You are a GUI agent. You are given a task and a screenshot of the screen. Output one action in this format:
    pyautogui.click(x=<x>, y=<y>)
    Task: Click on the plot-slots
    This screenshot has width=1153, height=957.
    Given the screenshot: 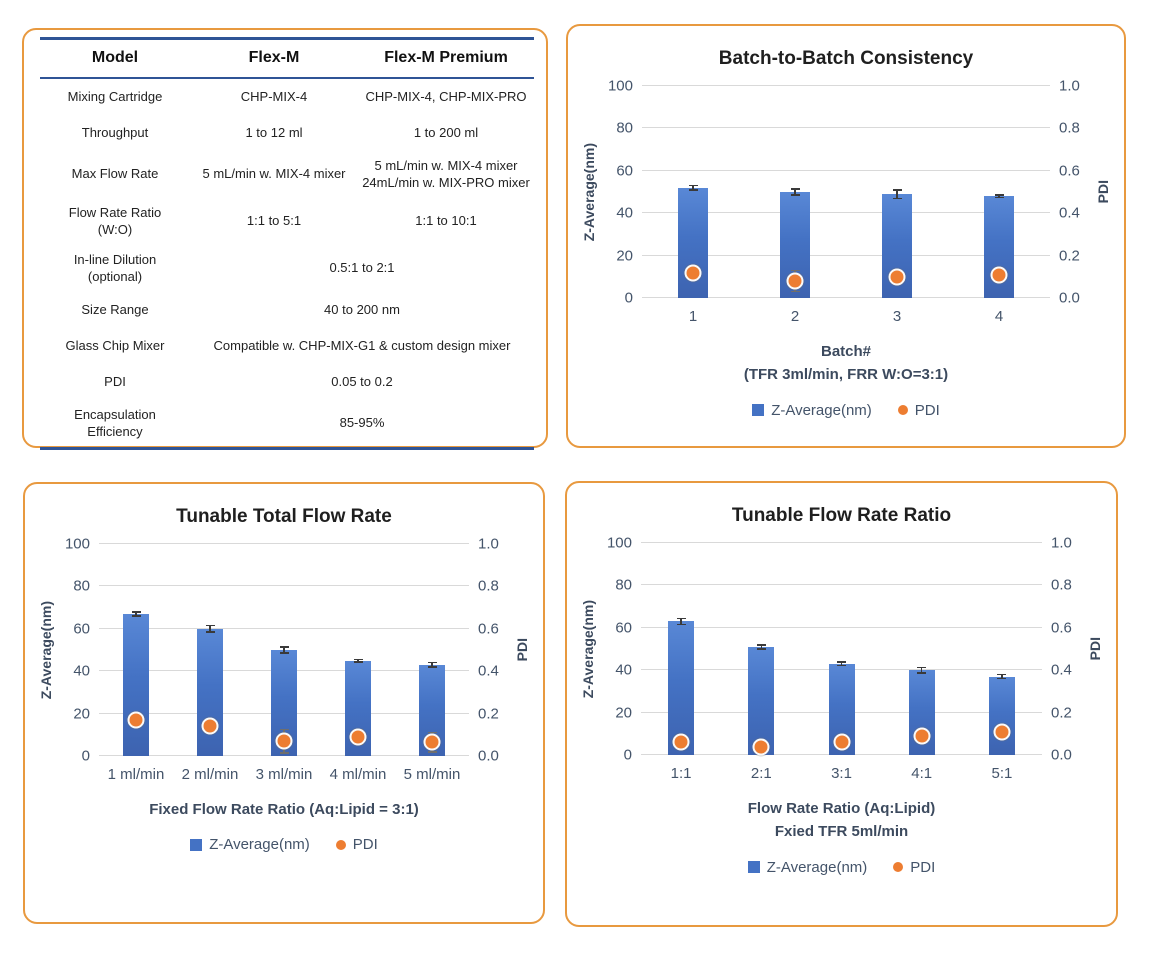 What is the action you would take?
    pyautogui.click(x=841, y=649)
    